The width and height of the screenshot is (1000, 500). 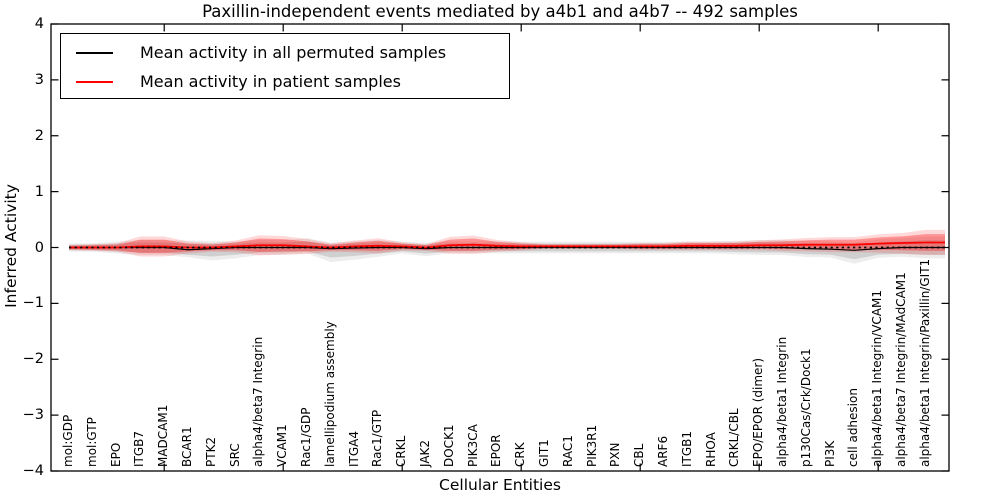 What do you see at coordinates (94, 52) in the screenshot?
I see `permuted-line-swatch` at bounding box center [94, 52].